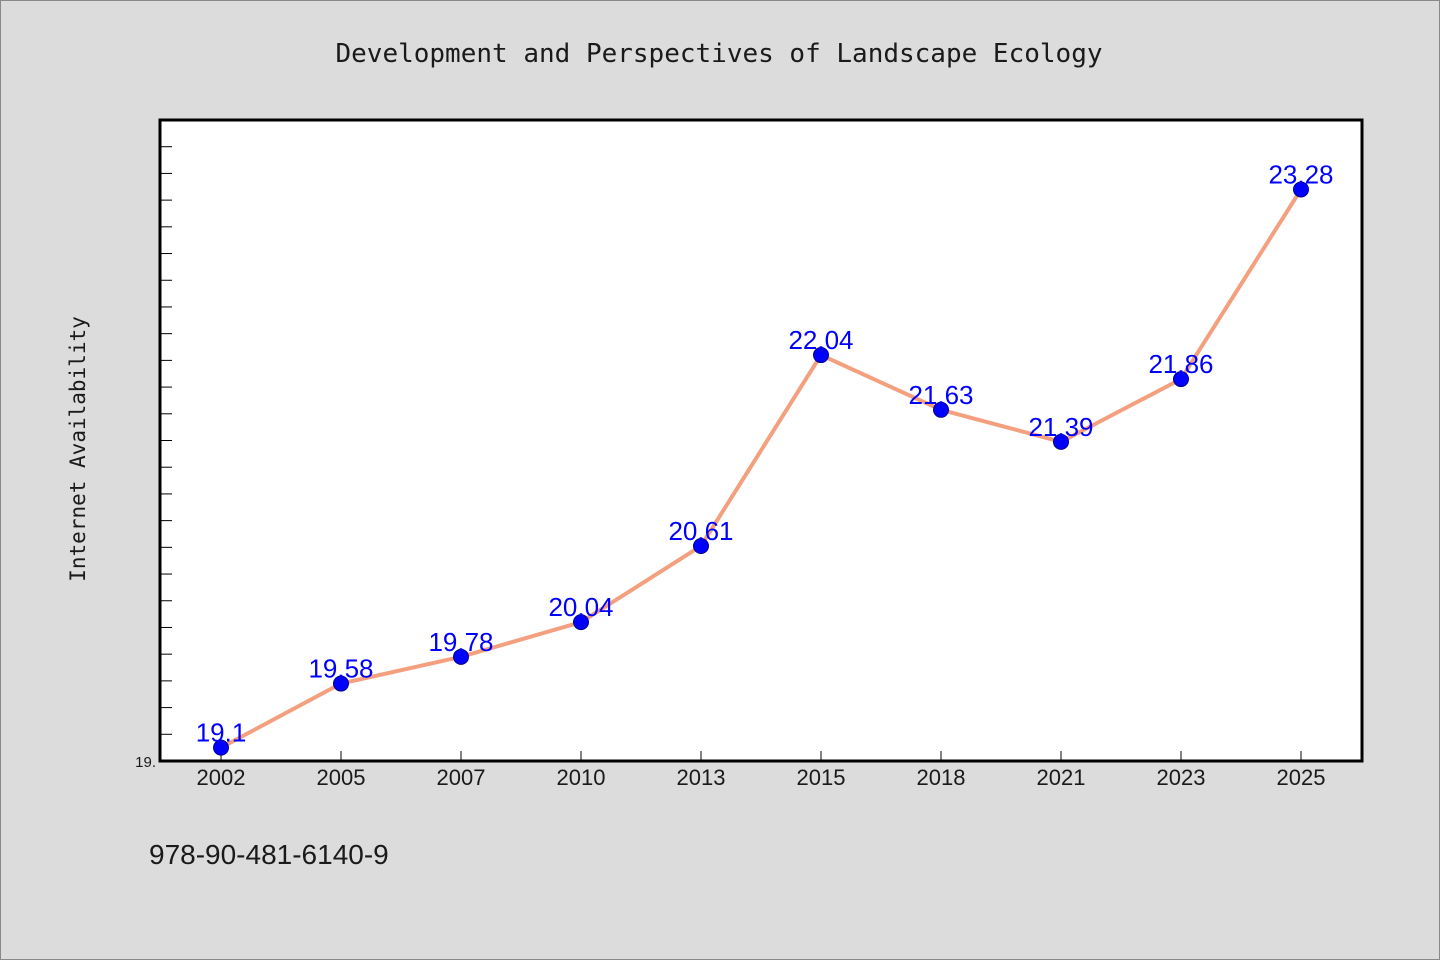  What do you see at coordinates (340, 669) in the screenshot?
I see `data-label: 19.58` at bounding box center [340, 669].